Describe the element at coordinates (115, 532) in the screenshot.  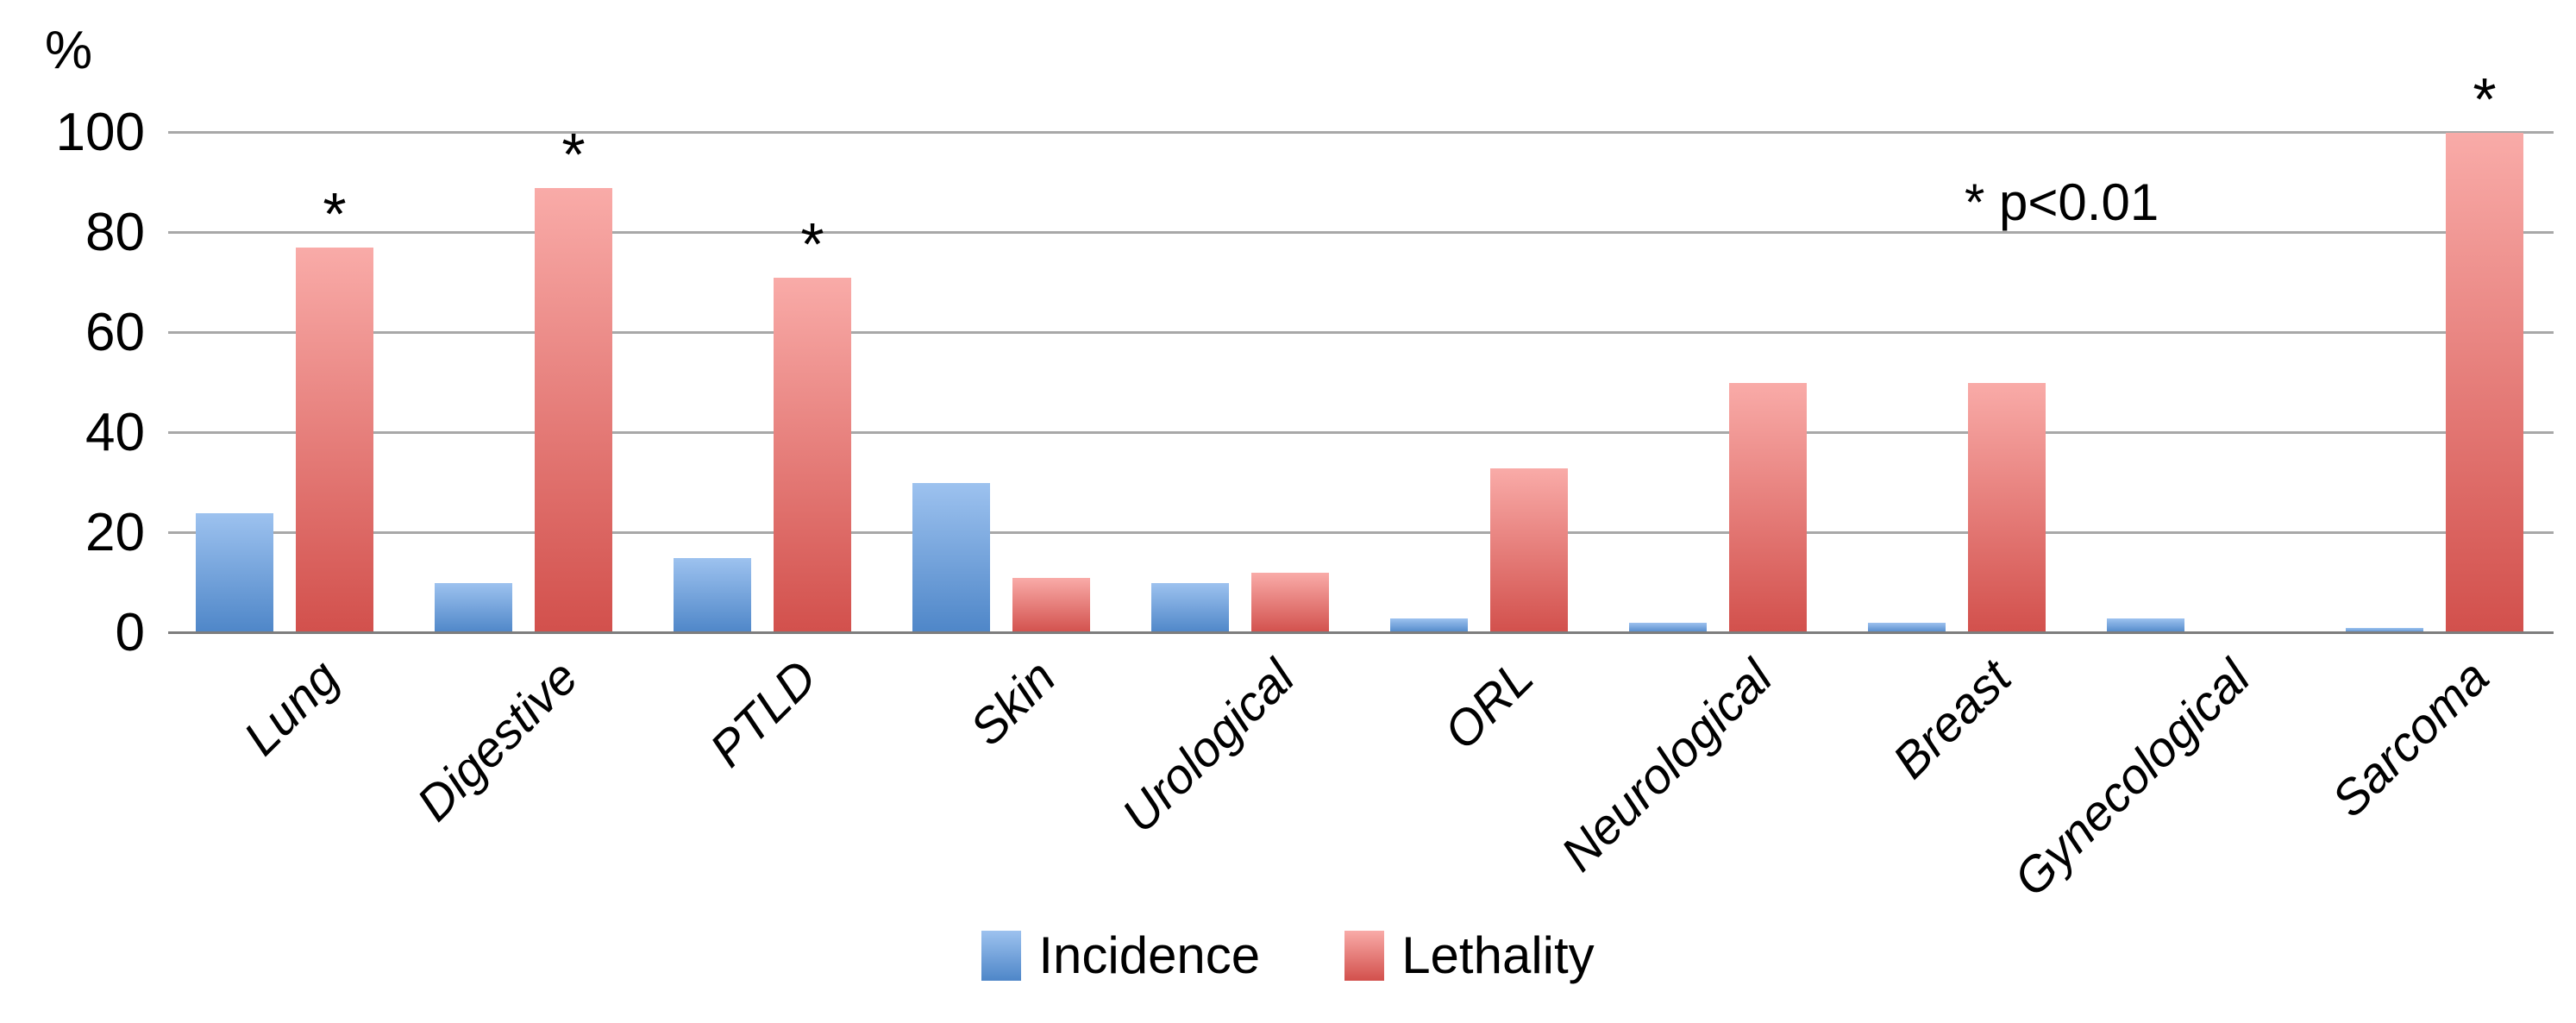
I see `y-tick-label-20: 20` at that location.